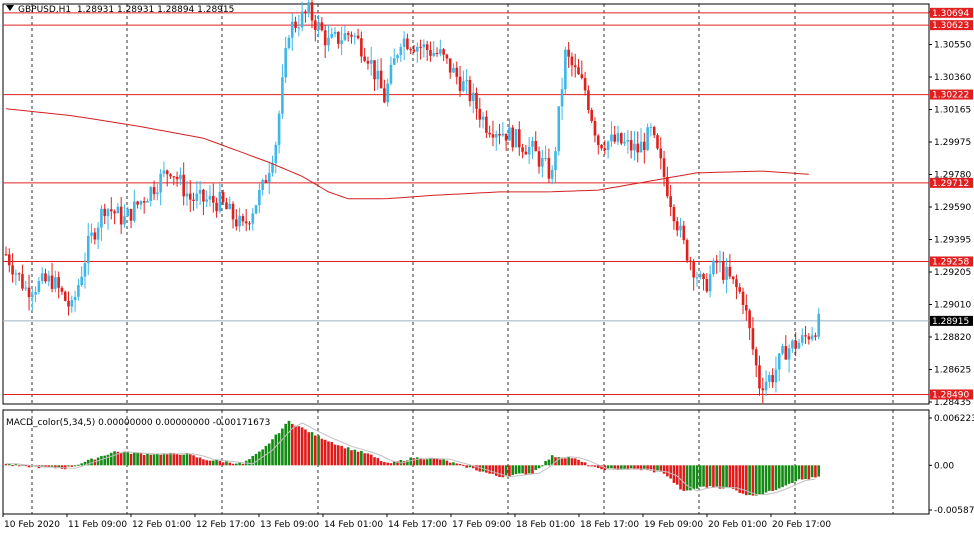 This screenshot has width=974, height=536. What do you see at coordinates (10, 8) in the screenshot?
I see `collapse-triangle-icon` at bounding box center [10, 8].